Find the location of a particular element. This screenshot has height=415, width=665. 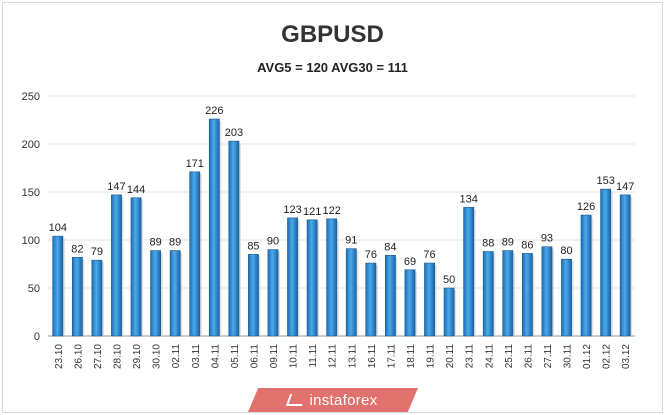

y-tick-label: 0 is located at coordinates (37, 337).